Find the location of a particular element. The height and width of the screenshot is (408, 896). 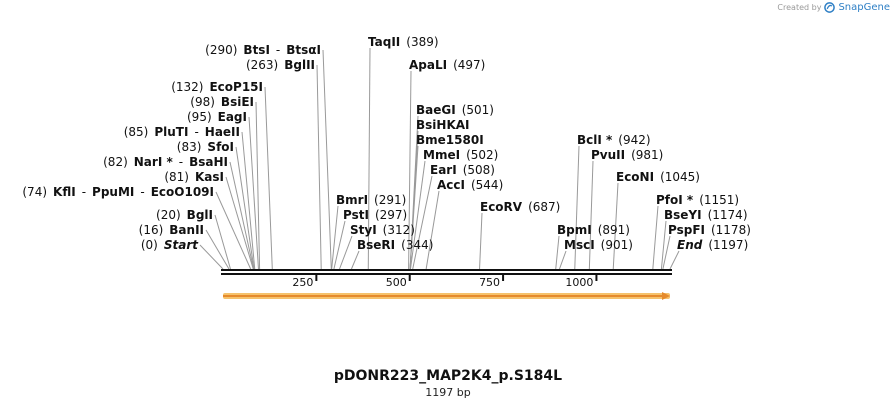

site-label: (132) EcoP15I is located at coordinates (217, 87).